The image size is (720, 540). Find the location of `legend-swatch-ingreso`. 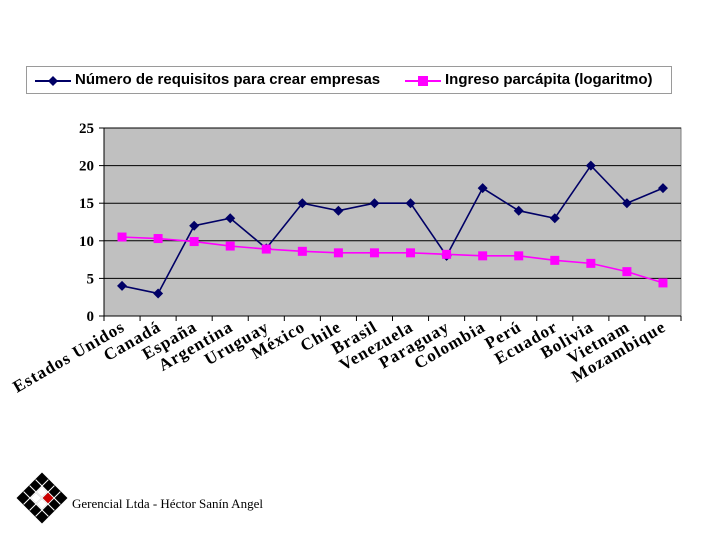

legend-swatch-ingreso is located at coordinates (423, 81).